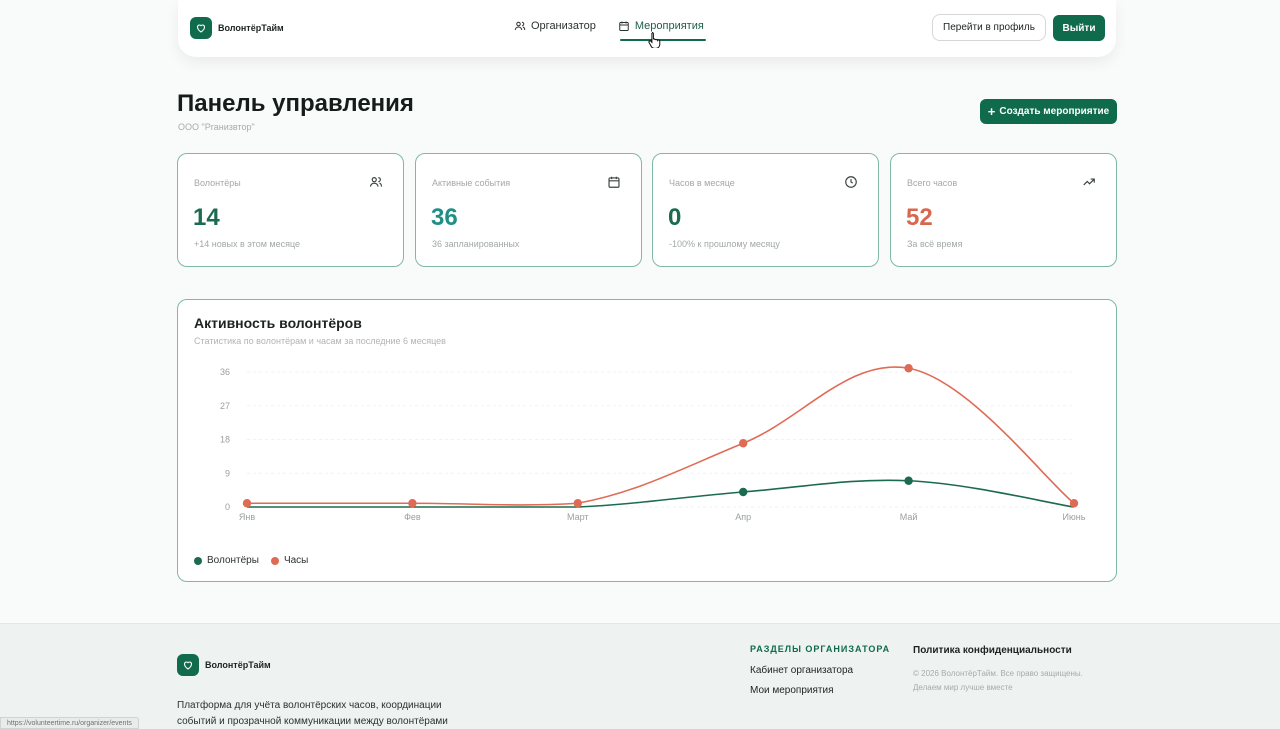 The height and width of the screenshot is (729, 1280). What do you see at coordinates (578, 517) in the screenshot?
I see `x-tick-label: Март` at bounding box center [578, 517].